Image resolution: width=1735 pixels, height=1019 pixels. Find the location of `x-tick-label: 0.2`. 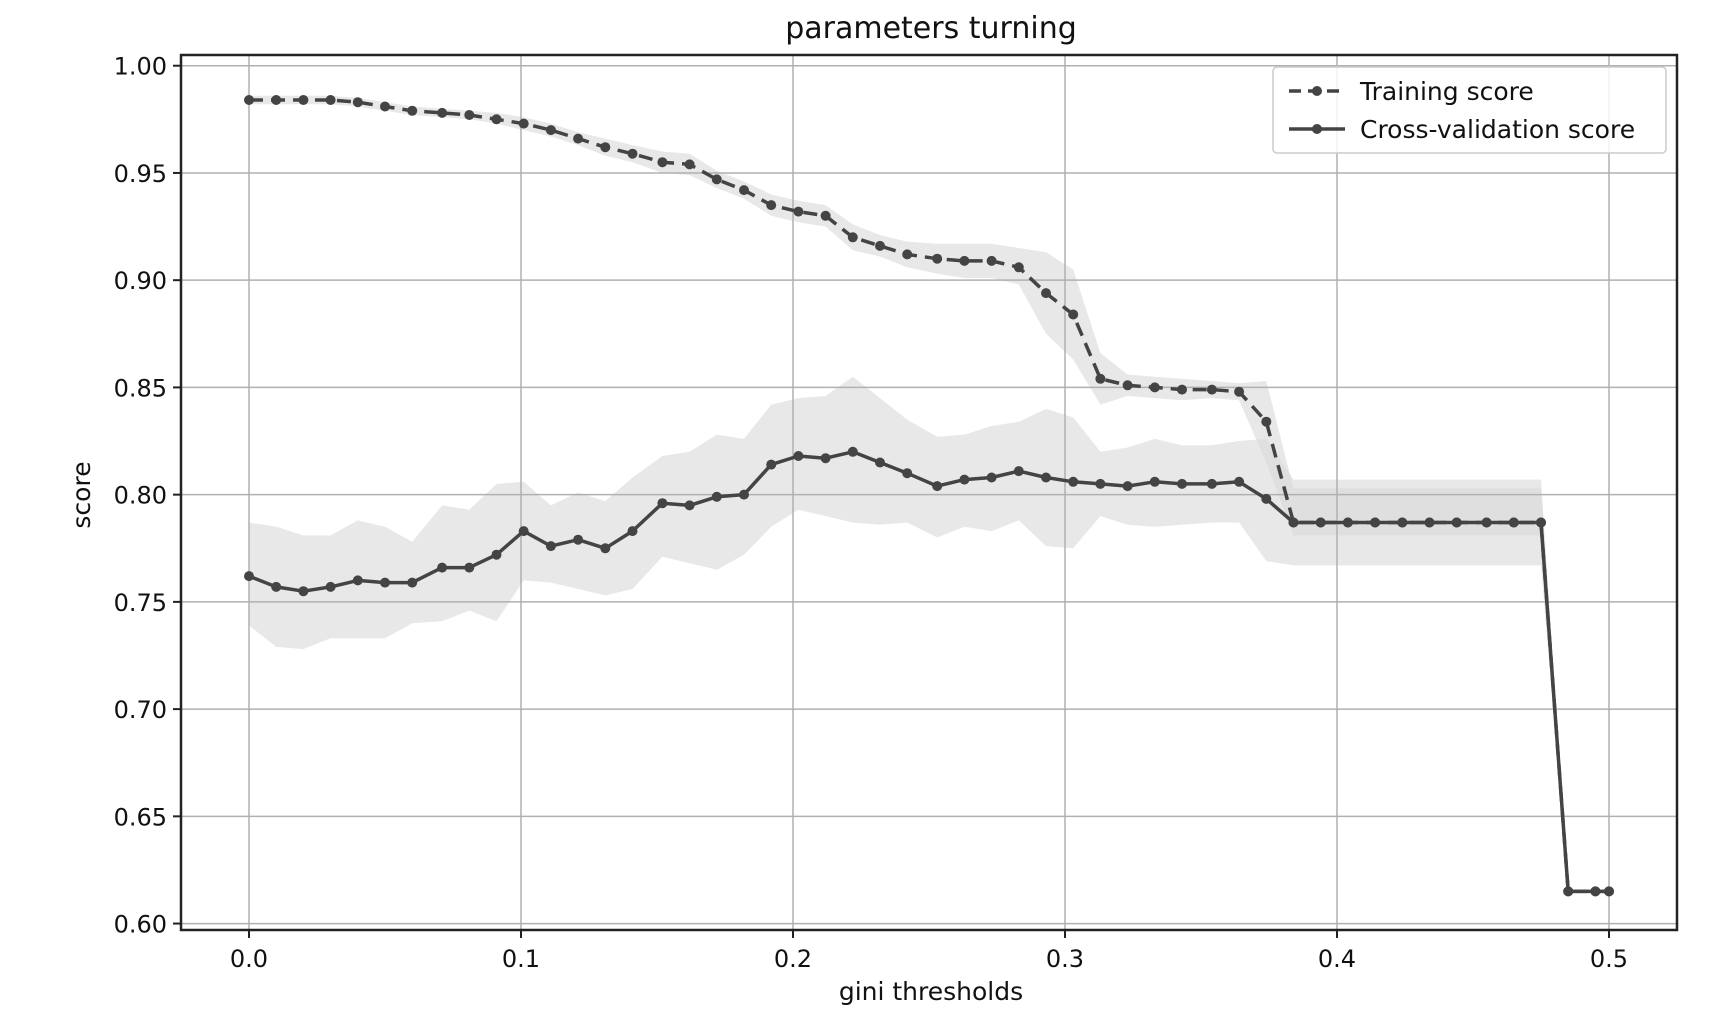

x-tick-label: 0.2 is located at coordinates (793, 959).